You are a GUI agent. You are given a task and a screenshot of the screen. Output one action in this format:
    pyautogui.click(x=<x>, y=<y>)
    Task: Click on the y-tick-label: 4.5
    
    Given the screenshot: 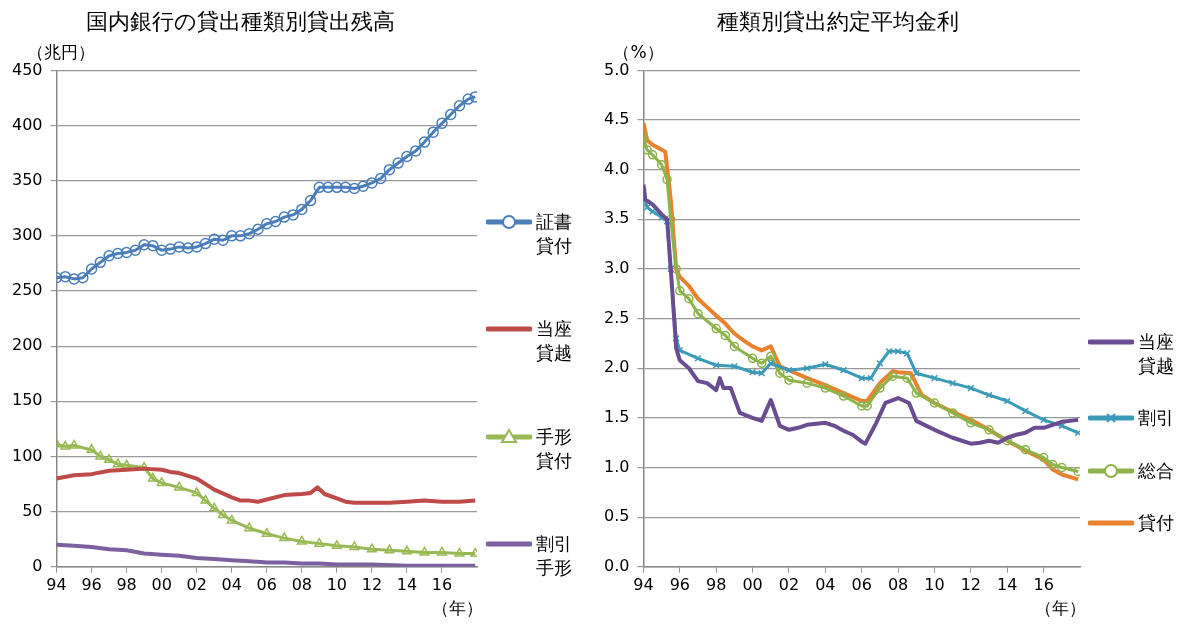 What is the action you would take?
    pyautogui.click(x=616, y=119)
    